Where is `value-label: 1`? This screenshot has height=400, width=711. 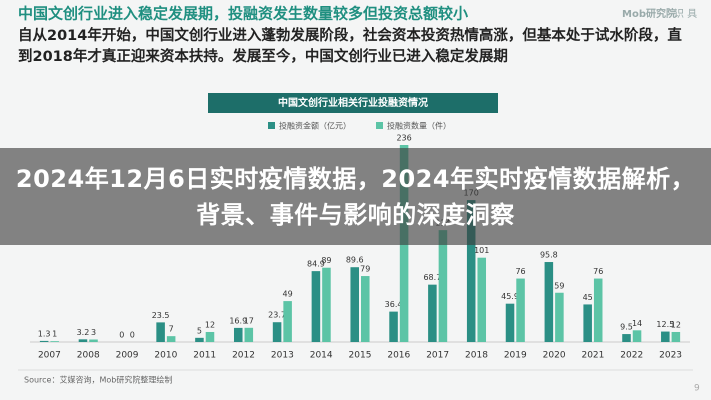
value-label: 1 is located at coordinates (54, 334).